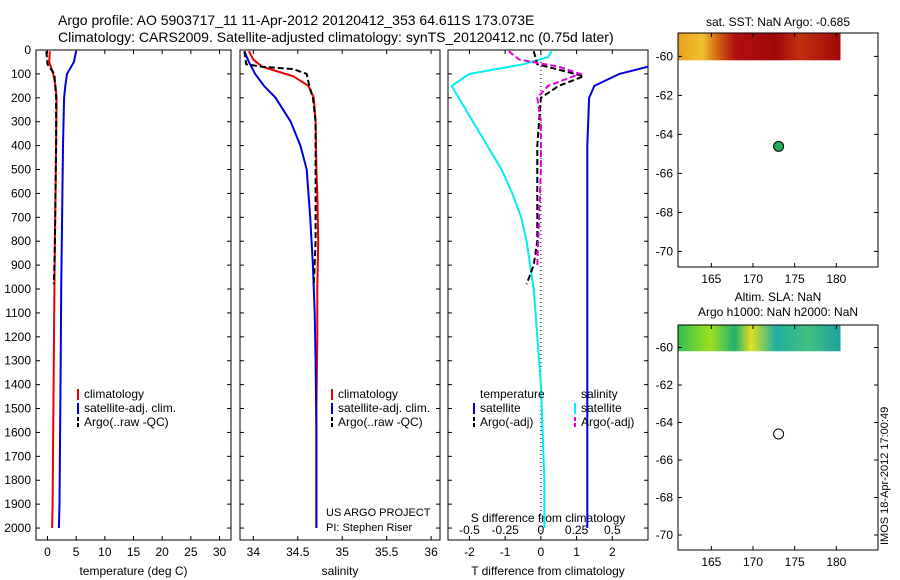 The height and width of the screenshot is (580, 900). Describe the element at coordinates (576, 552) in the screenshot. I see `x-tick-label: 1` at that location.